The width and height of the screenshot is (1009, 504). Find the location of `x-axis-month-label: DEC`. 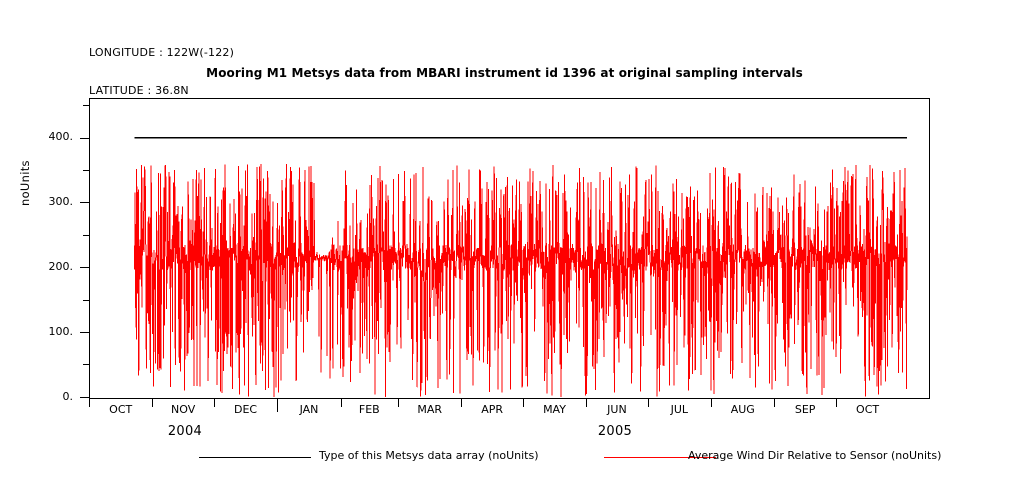

x-axis-month-label: DEC is located at coordinates (245, 409).